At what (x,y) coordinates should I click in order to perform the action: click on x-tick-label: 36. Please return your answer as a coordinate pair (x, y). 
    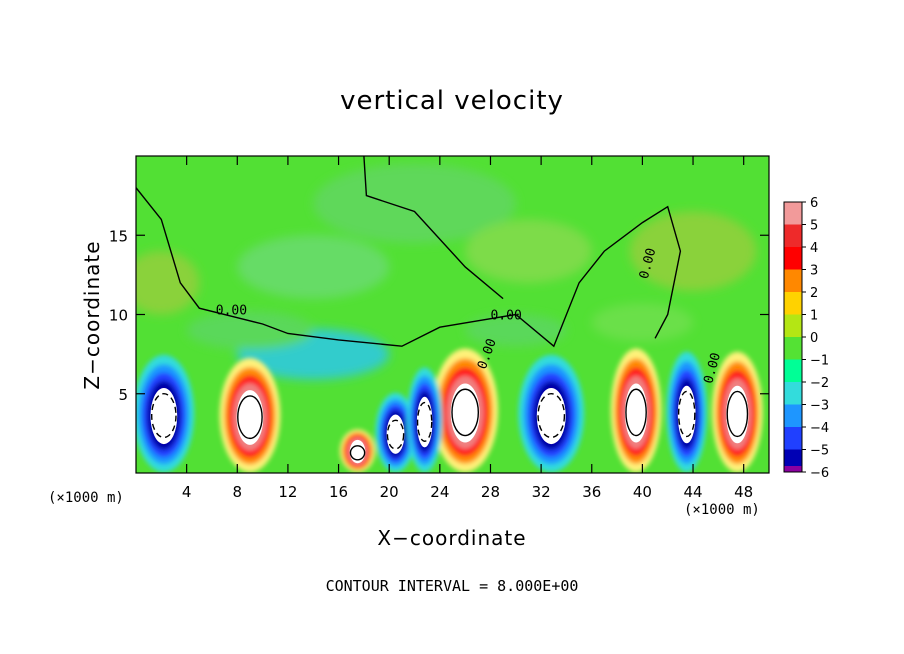
    Looking at the image, I should click on (591, 492).